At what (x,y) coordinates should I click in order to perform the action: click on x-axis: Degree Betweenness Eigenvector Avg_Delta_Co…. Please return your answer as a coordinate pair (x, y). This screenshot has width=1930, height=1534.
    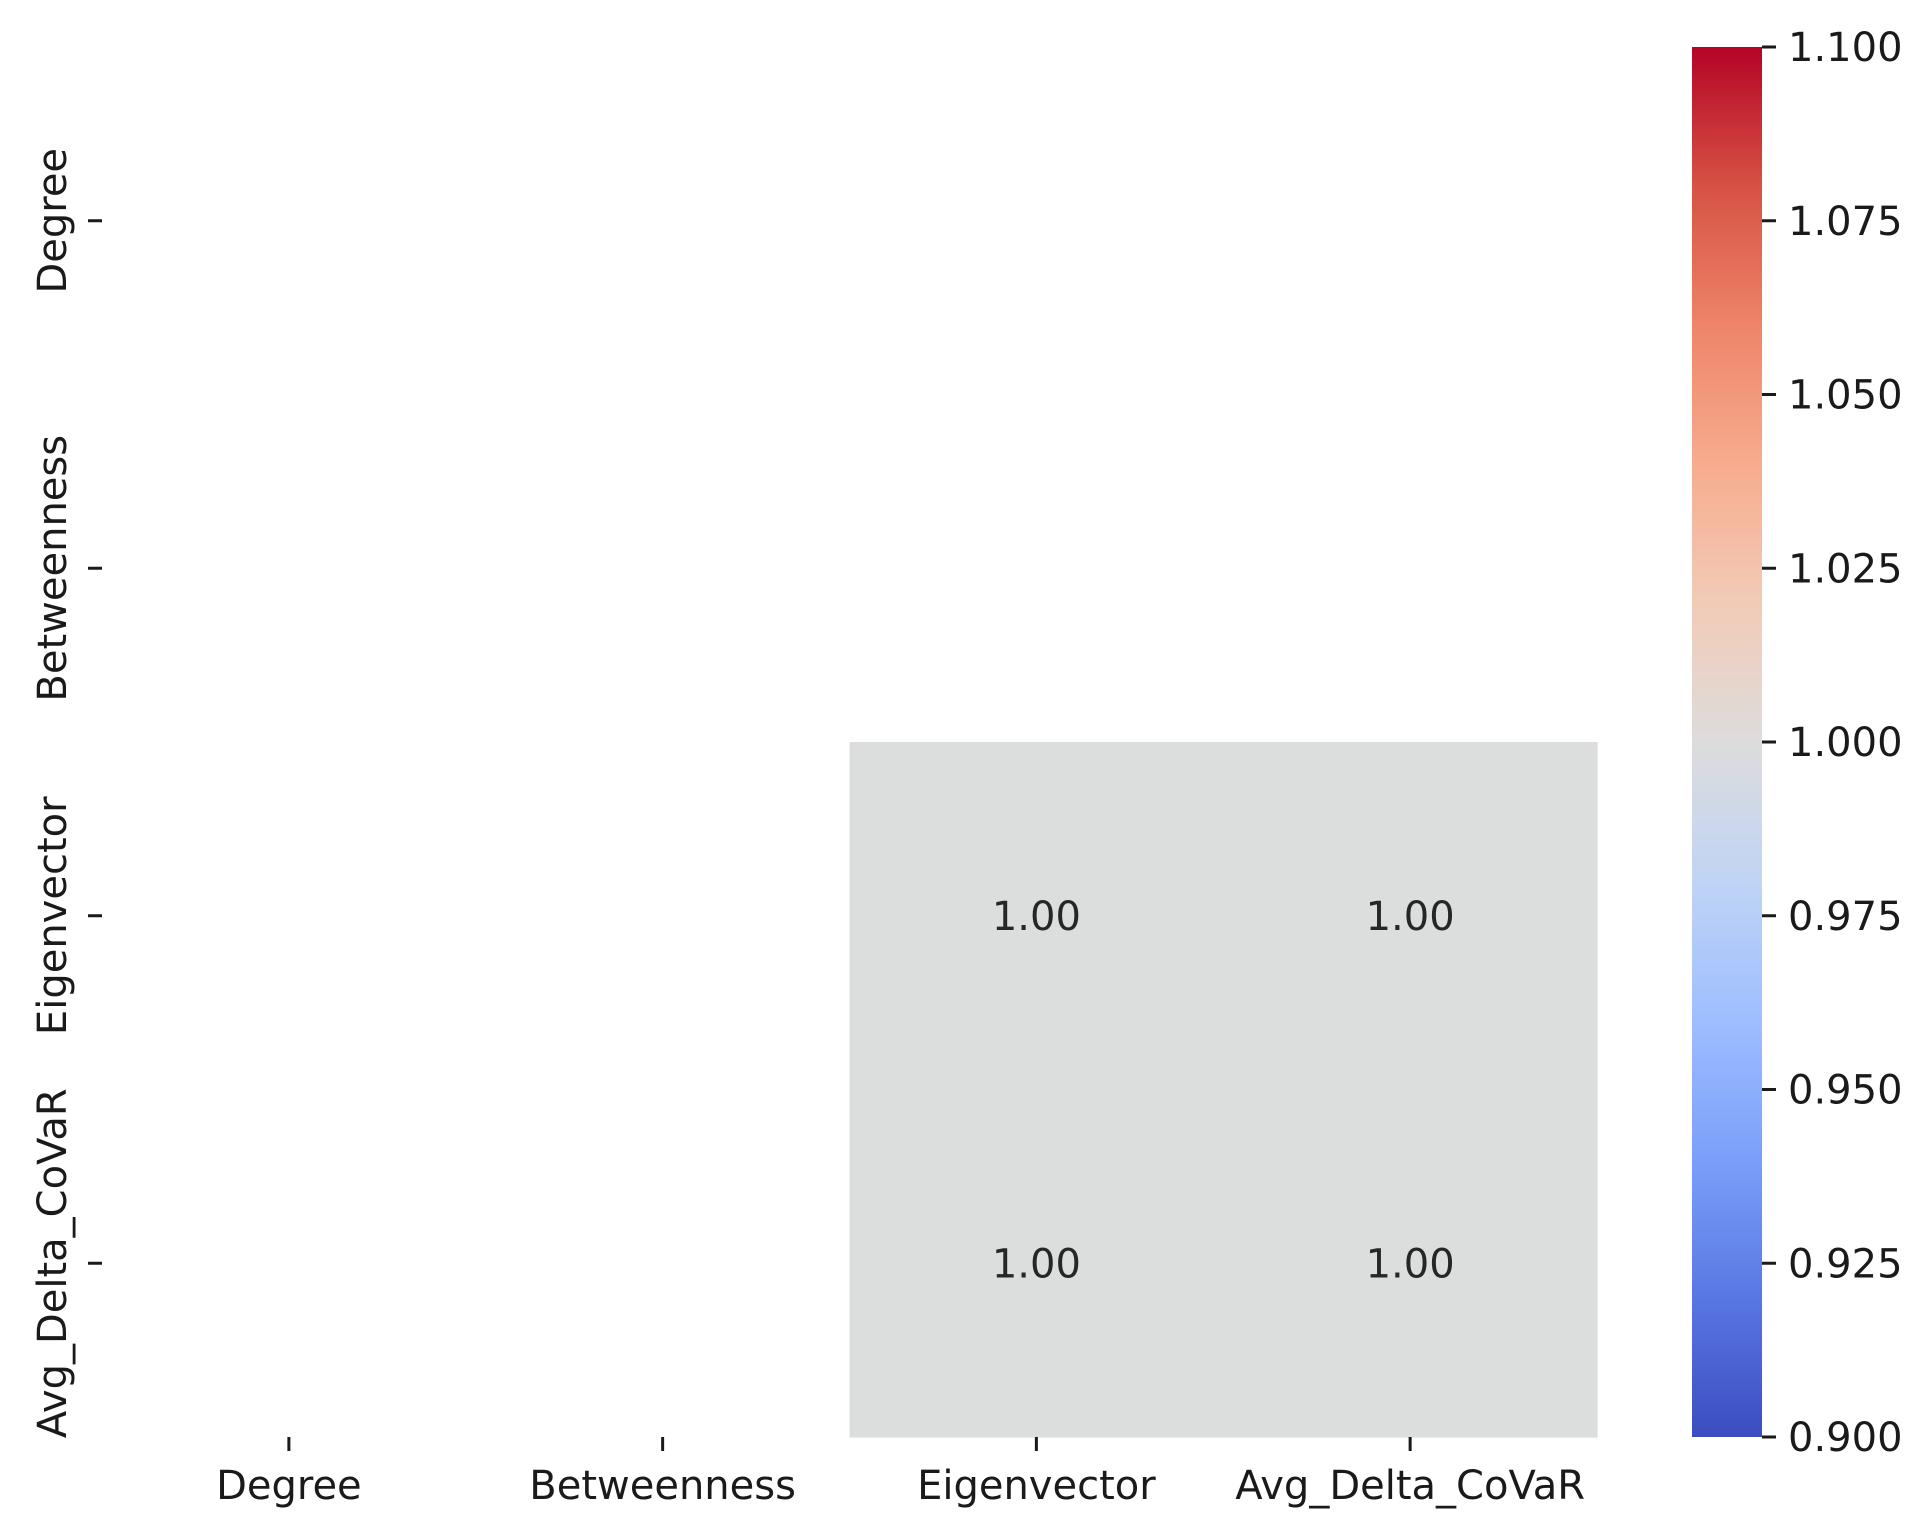
    Looking at the image, I should click on (900, 1473).